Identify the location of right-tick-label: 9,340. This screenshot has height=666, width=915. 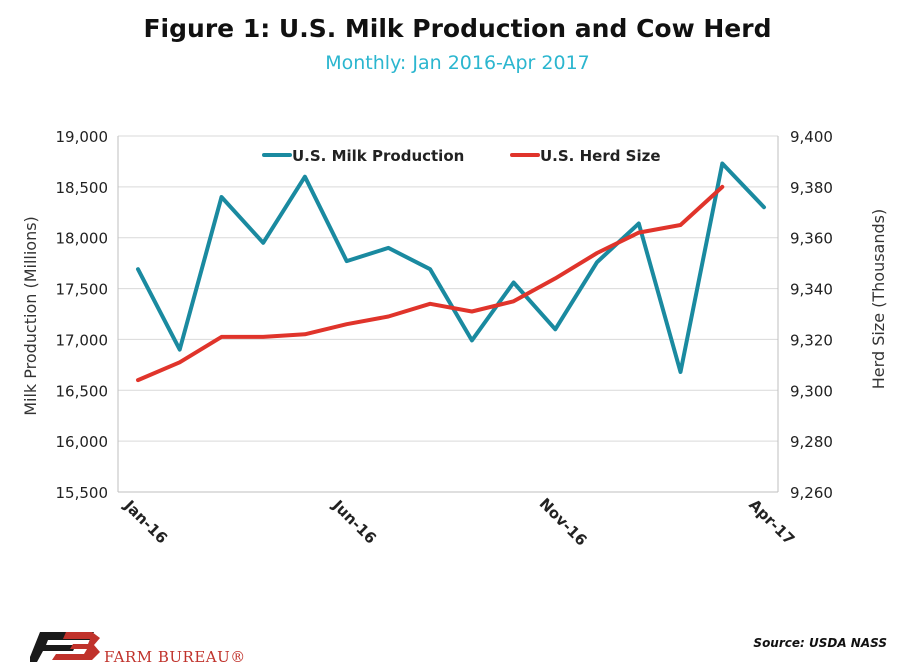
(811, 290).